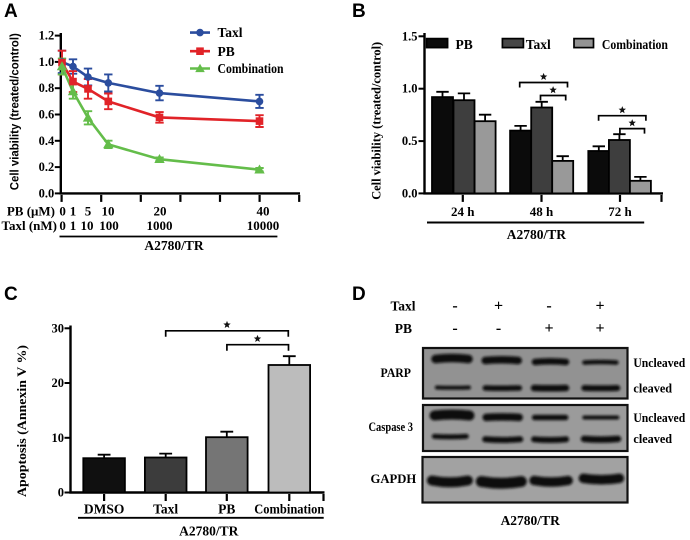  What do you see at coordinates (542, 211) in the screenshot?
I see `svg-text: 48 h` at bounding box center [542, 211].